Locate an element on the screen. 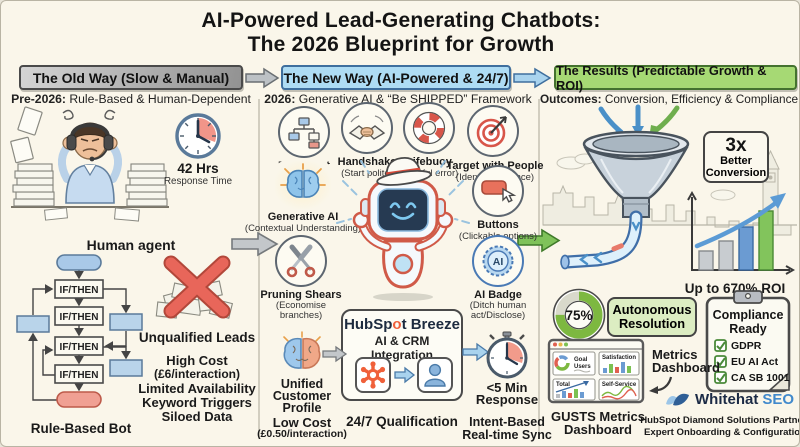 Image resolution: width=800 pixels, height=447 pixels. banner-results: The Results (Predictable Growth & ROI) is located at coordinates (675, 77).